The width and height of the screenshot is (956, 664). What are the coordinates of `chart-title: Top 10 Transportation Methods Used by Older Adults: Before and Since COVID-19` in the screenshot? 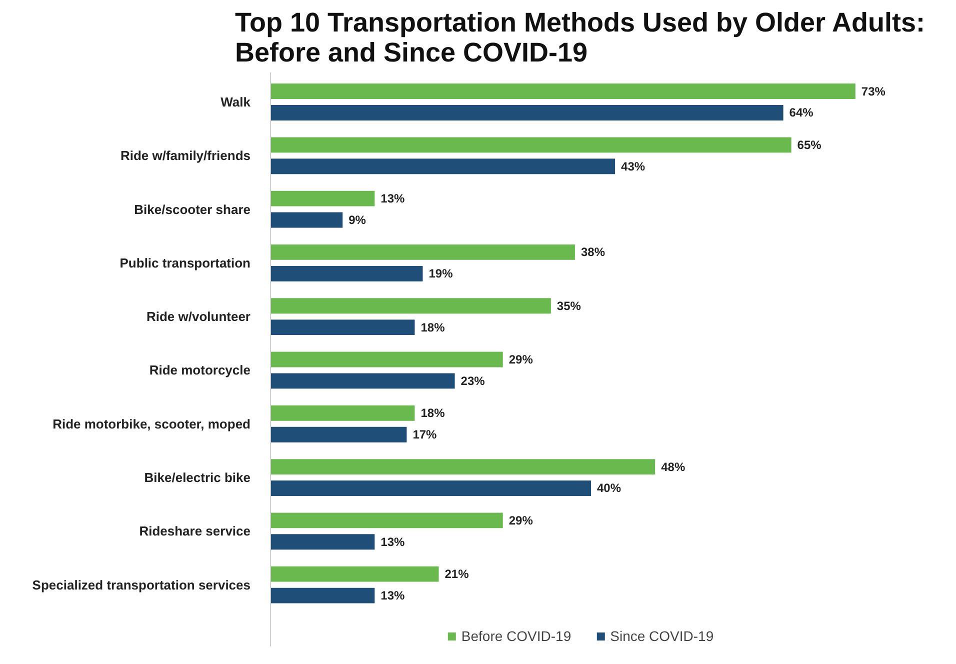 It's located at (580, 38).